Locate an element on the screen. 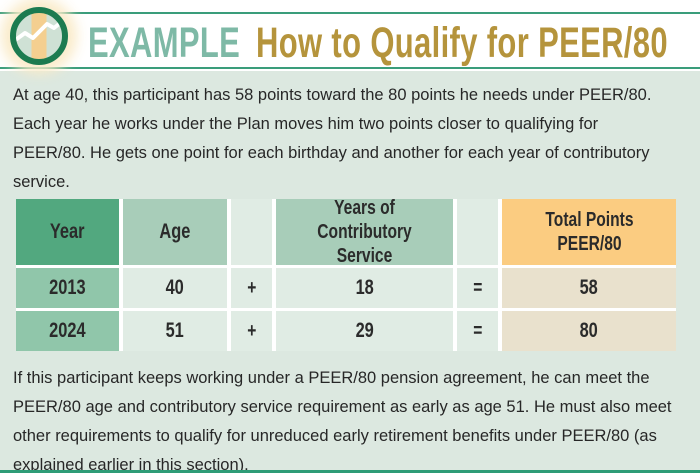 The image size is (700, 473). row-2013-plus: + is located at coordinates (251, 288).